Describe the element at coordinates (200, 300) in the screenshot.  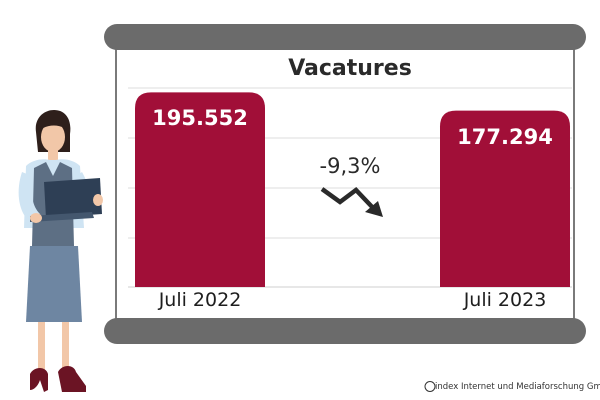
I see `category-label-juli-2022: Juli 2022` at that location.